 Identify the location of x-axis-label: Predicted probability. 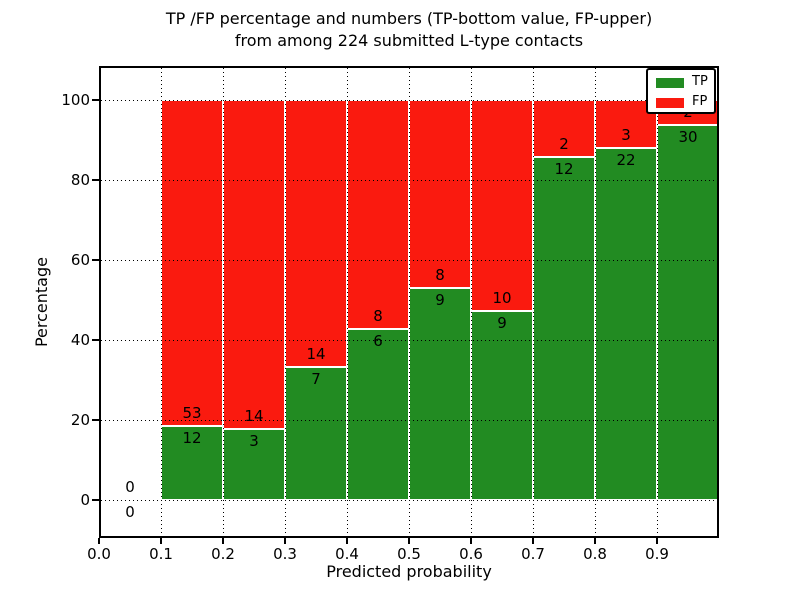
(409, 571).